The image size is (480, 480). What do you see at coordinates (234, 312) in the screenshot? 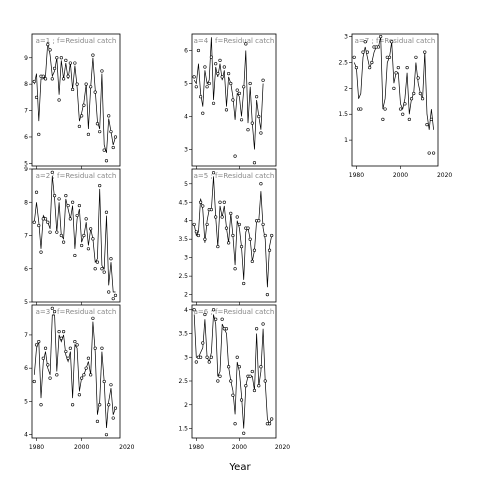
I see `panel-title: a=6 ; f=Residual catch` at bounding box center [234, 312].